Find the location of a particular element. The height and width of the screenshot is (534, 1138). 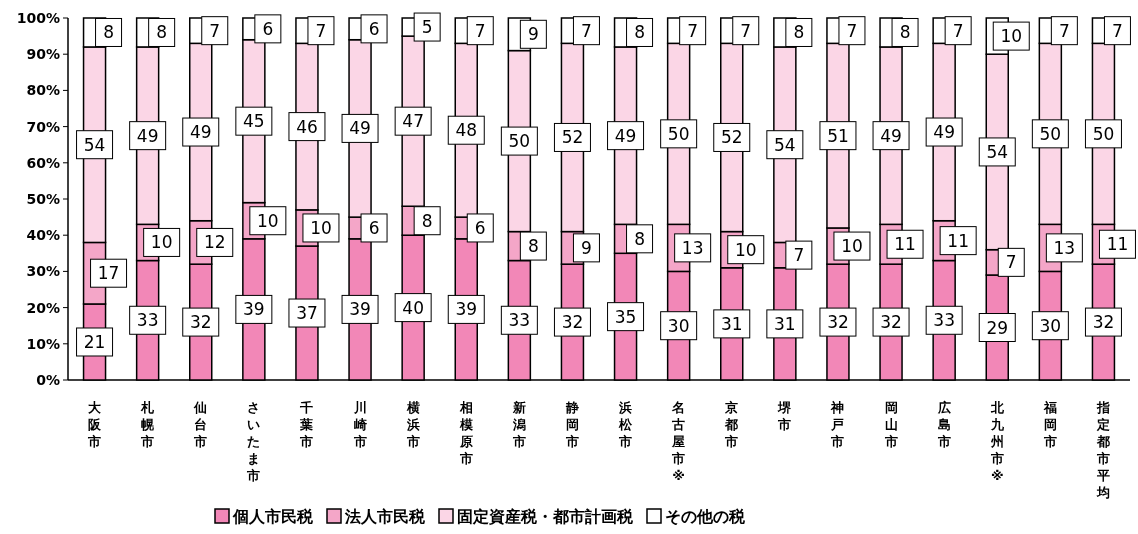

x-tick-label: 指定都市平均 is located at coordinates (1102, 450).